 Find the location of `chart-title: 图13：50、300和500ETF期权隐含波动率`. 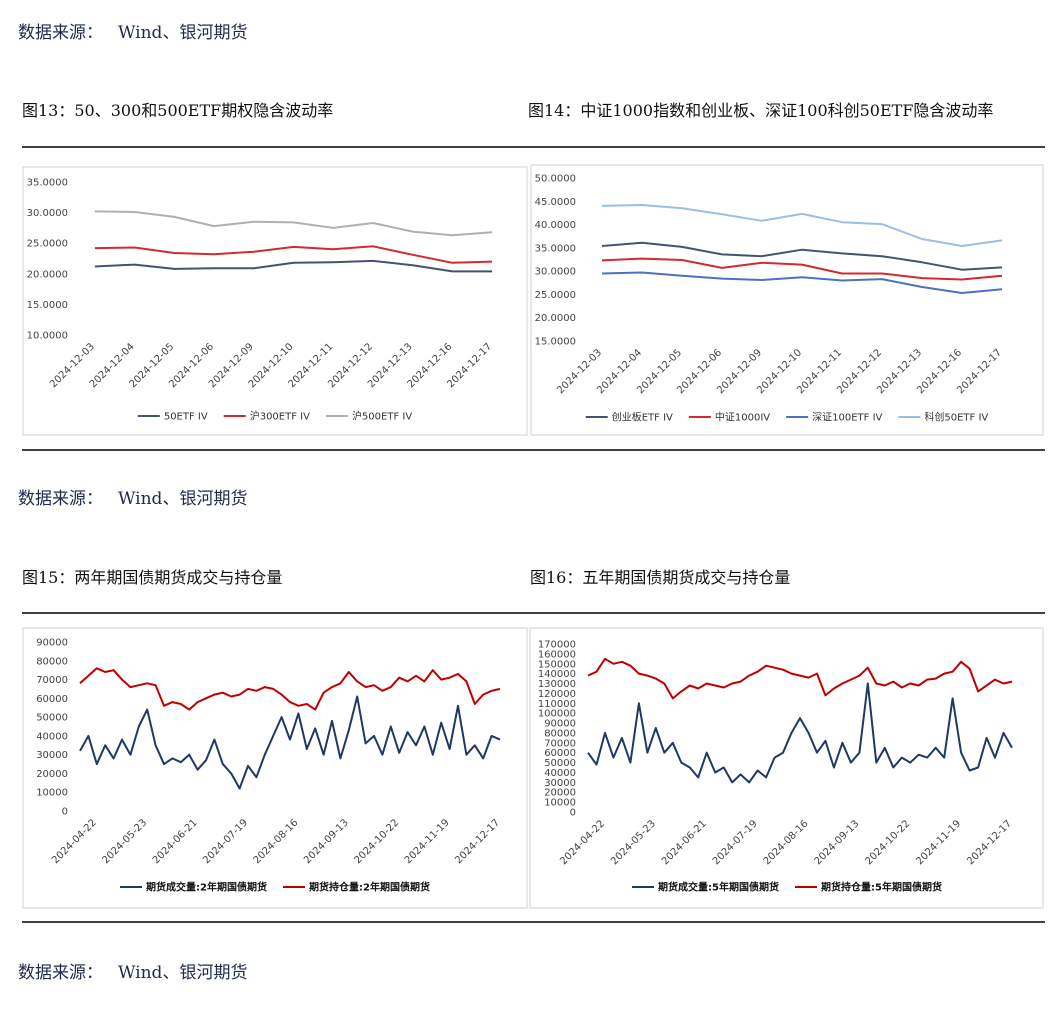

chart-title: 图13：50、300和500ETF期权隐含波动率 is located at coordinates (177, 110).